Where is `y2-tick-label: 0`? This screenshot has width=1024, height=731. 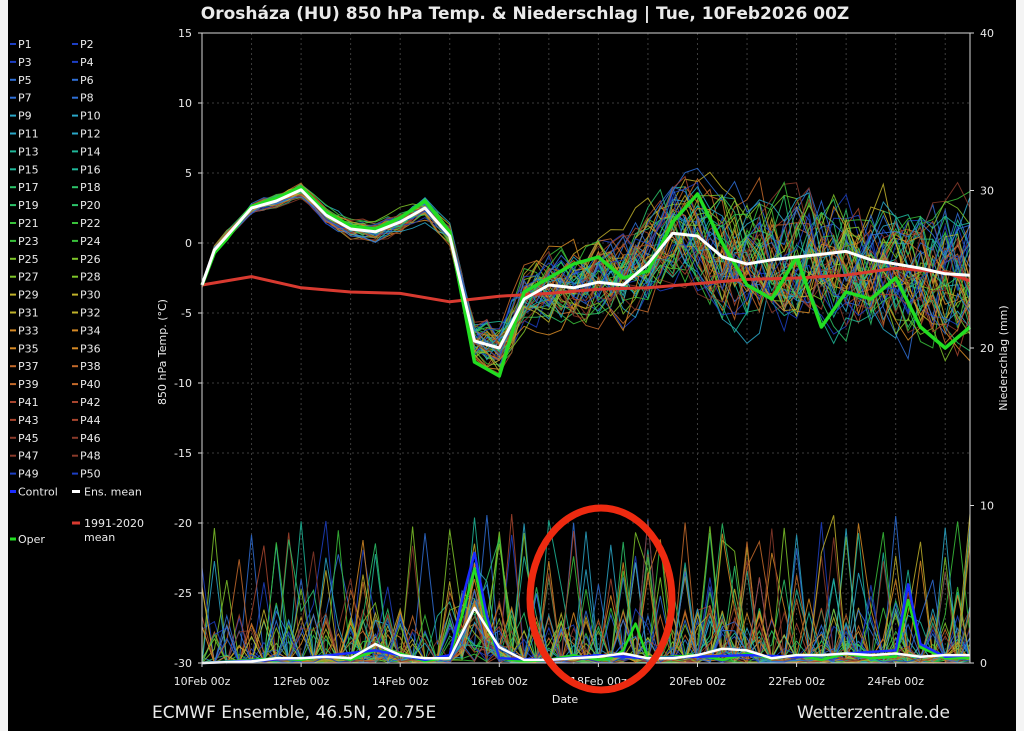
y2-tick-label: 0 is located at coordinates (983, 663).